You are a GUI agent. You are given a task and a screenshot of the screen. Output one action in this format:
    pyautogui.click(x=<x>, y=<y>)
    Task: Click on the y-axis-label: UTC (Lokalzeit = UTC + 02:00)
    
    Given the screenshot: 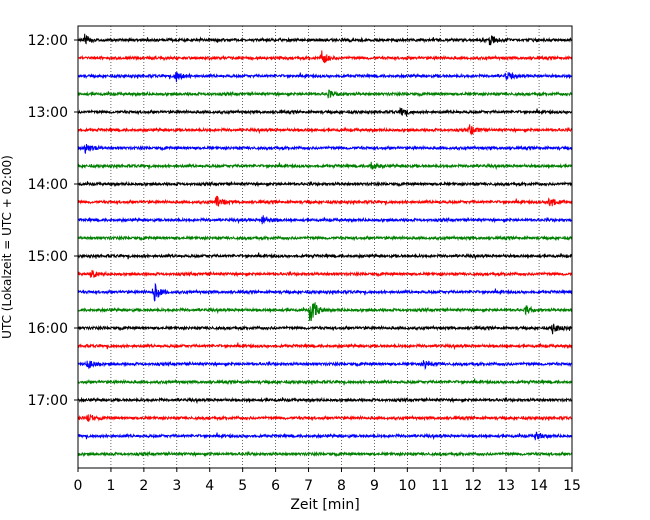 What is the action you would take?
    pyautogui.click(x=7, y=247)
    